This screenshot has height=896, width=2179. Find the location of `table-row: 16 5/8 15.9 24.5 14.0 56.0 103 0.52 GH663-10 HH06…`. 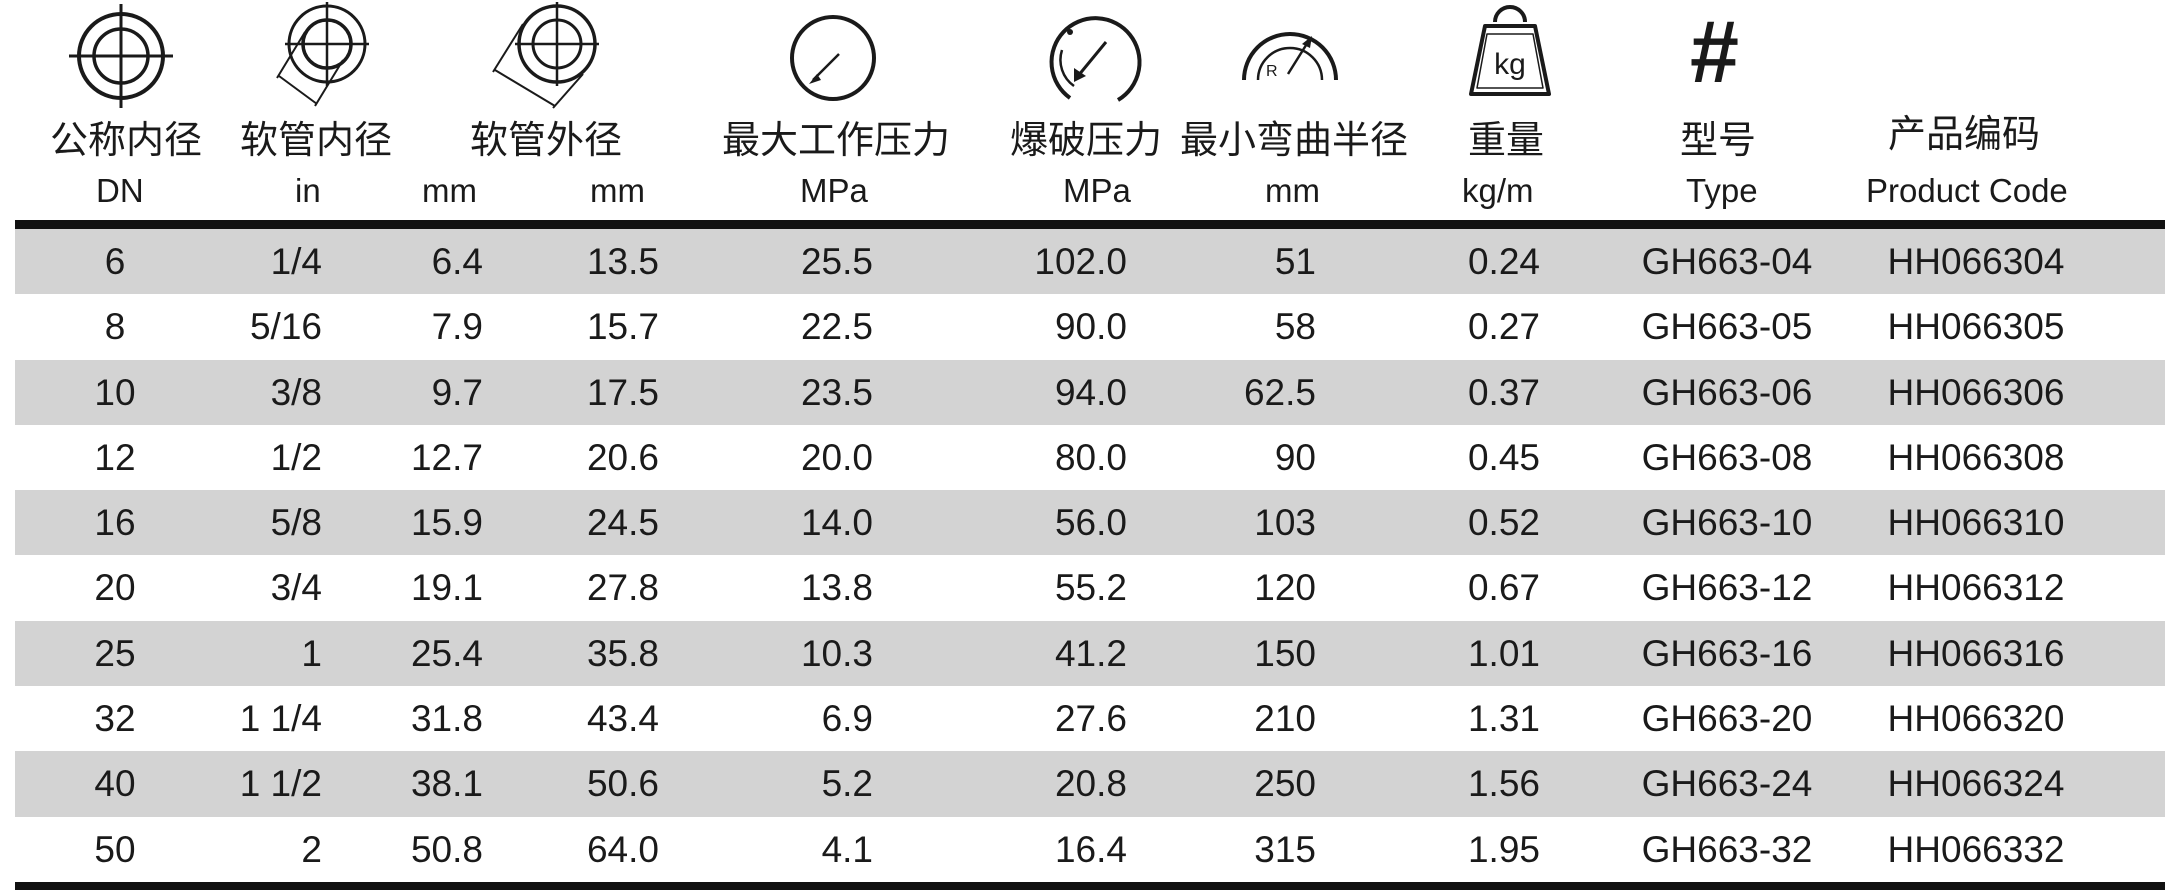

table-row: 16 5/8 15.9 24.5 14.0 56.0 103 0.52 GH663-10 HH06… is located at coordinates (1090, 523).